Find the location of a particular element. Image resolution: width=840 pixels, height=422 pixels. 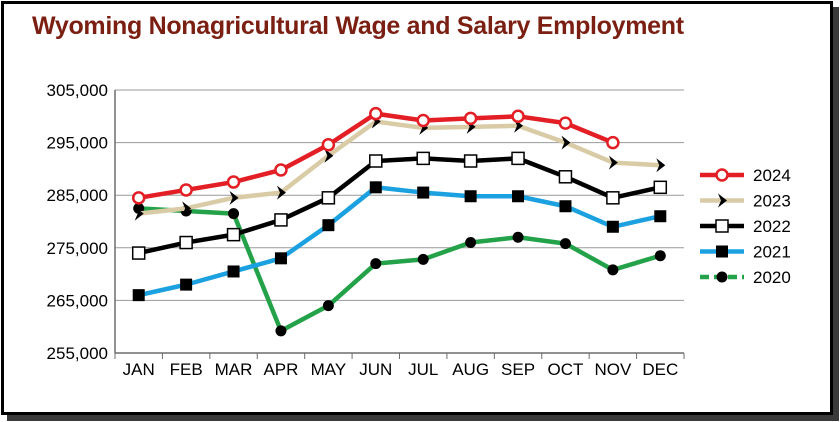

y-tick-label: 275,000 is located at coordinates (77, 248).